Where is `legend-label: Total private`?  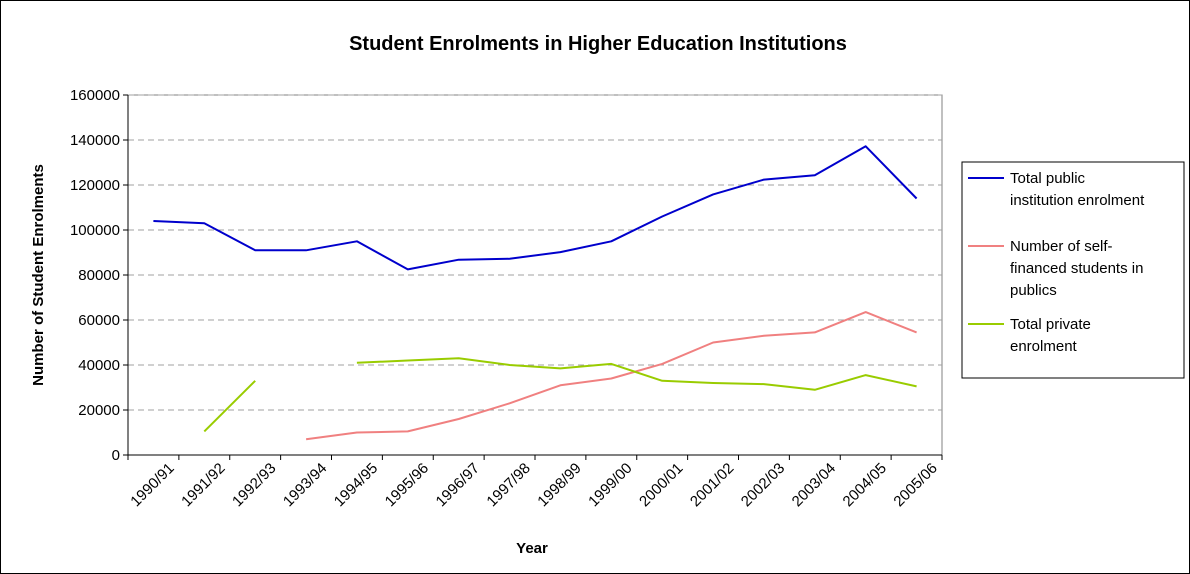 legend-label: Total private is located at coordinates (1050, 324).